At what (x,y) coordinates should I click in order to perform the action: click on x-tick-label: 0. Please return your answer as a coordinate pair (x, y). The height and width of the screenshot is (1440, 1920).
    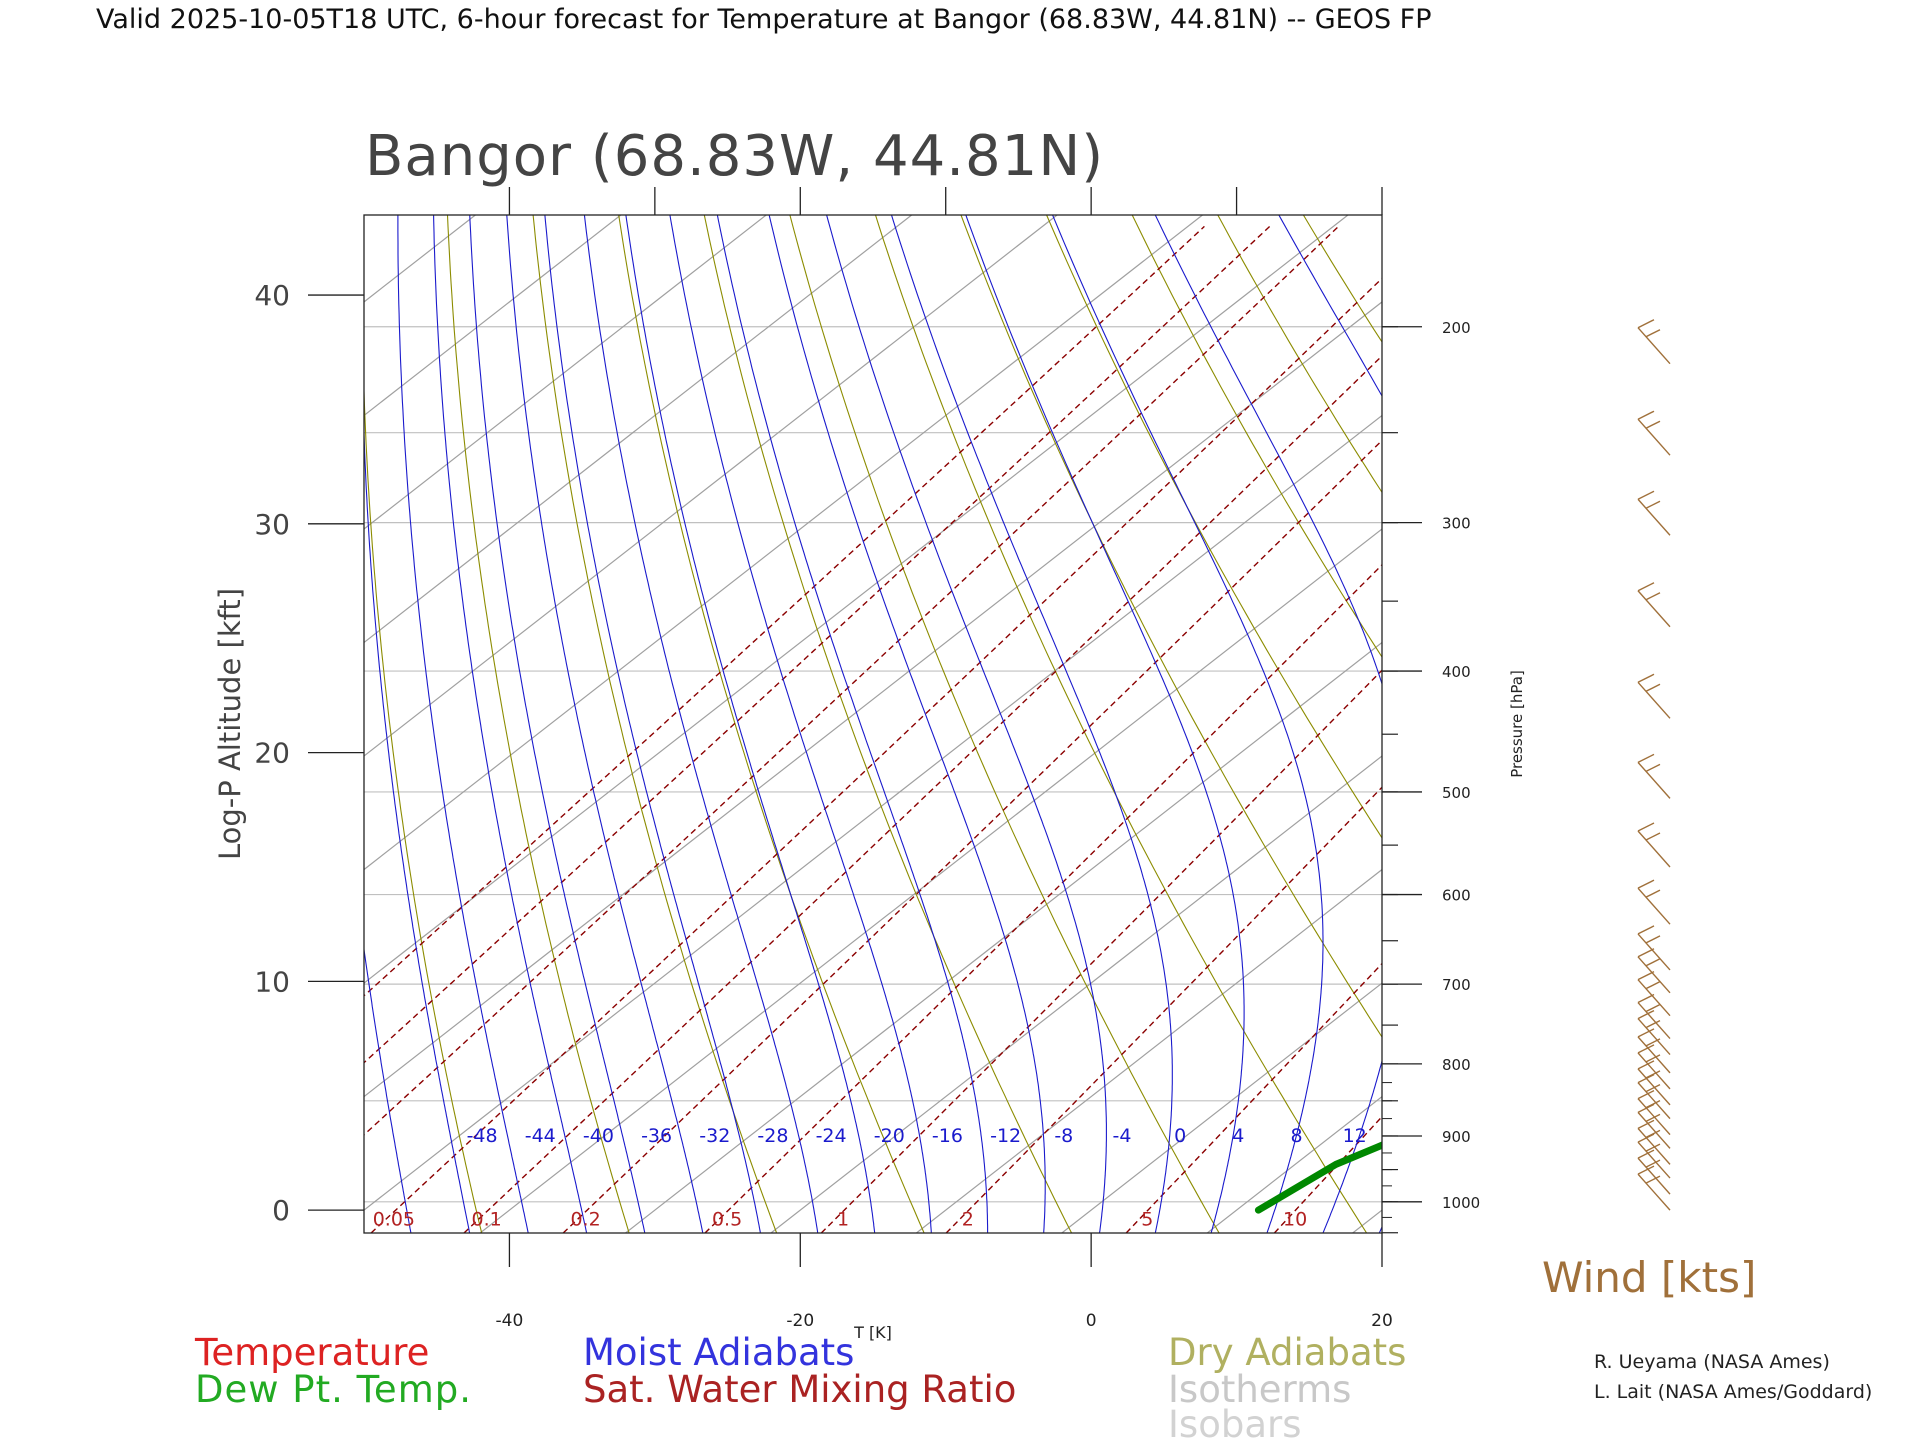
    Looking at the image, I should click on (1091, 1321).